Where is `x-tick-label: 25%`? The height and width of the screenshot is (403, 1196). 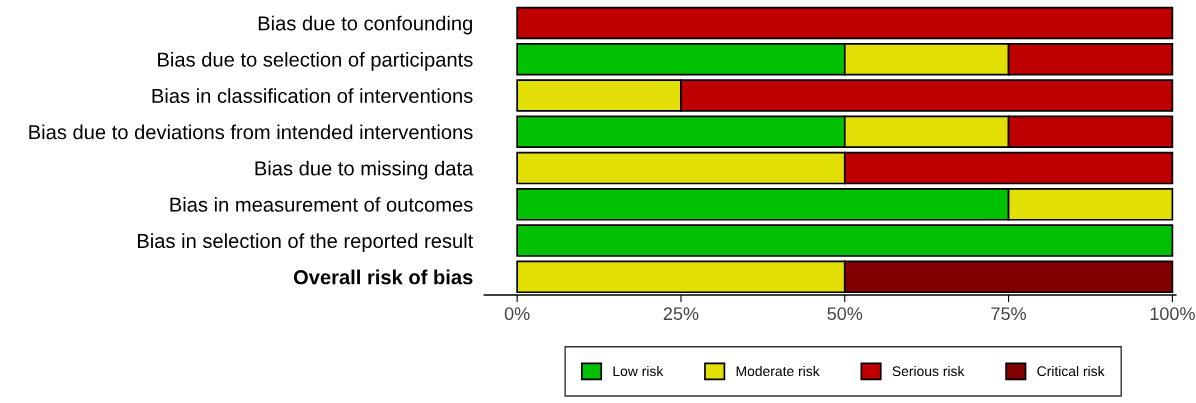 x-tick-label: 25% is located at coordinates (681, 314).